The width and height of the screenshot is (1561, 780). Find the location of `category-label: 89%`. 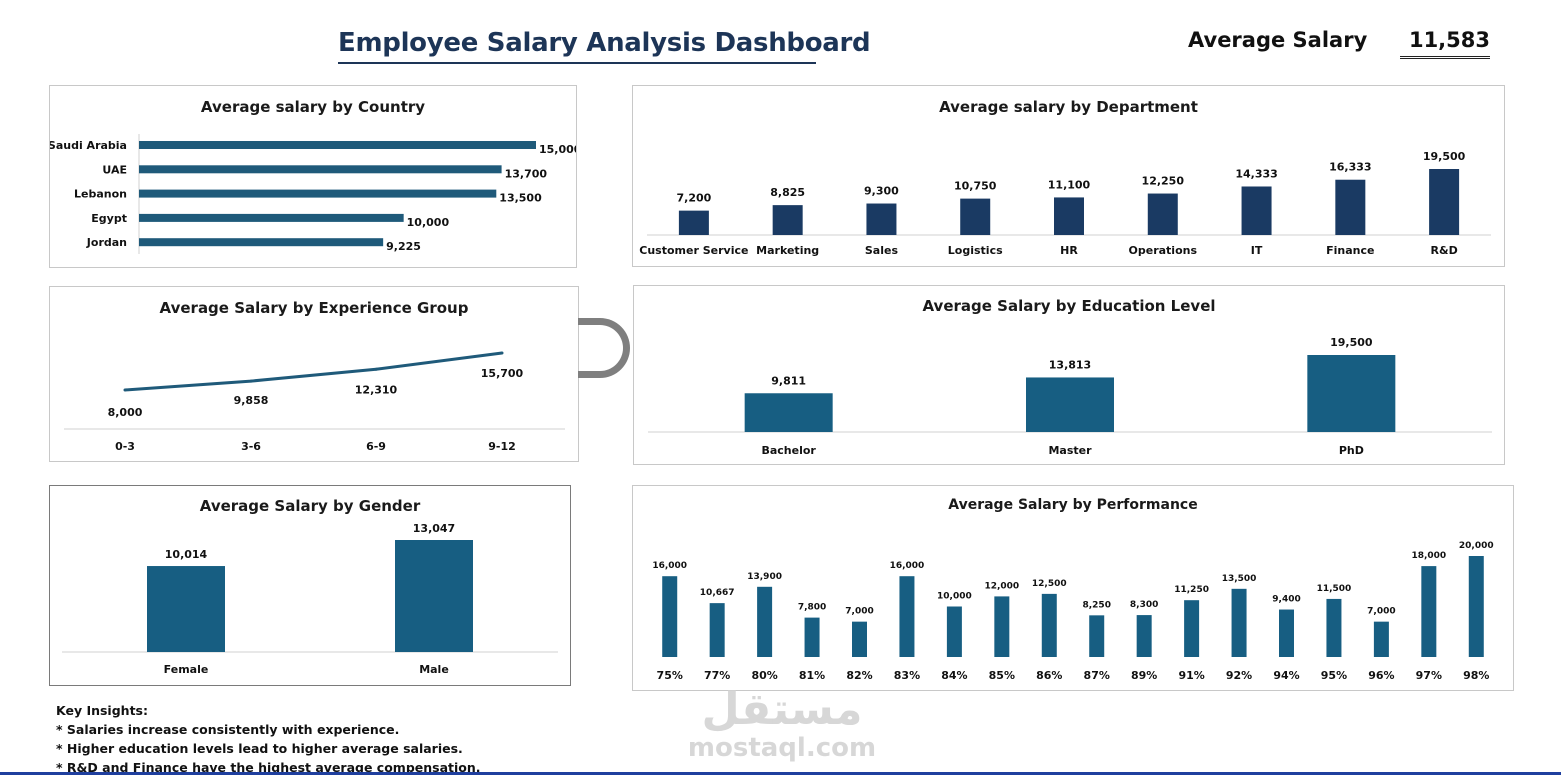

category-label: 89% is located at coordinates (1144, 675).